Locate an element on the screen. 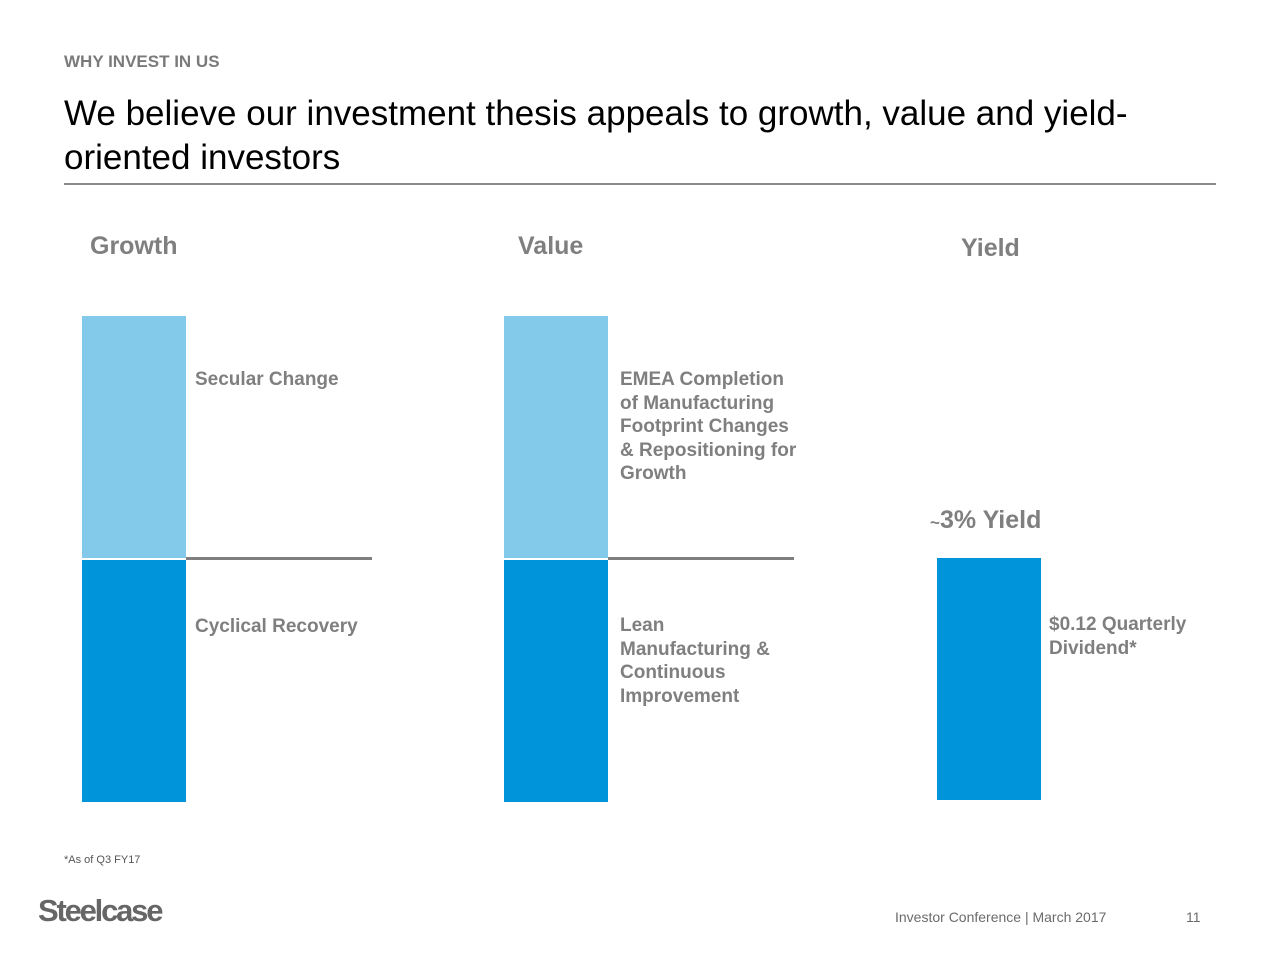 The width and height of the screenshot is (1280, 960). section-kicker: WHY INVEST IN US is located at coordinates (142, 61).